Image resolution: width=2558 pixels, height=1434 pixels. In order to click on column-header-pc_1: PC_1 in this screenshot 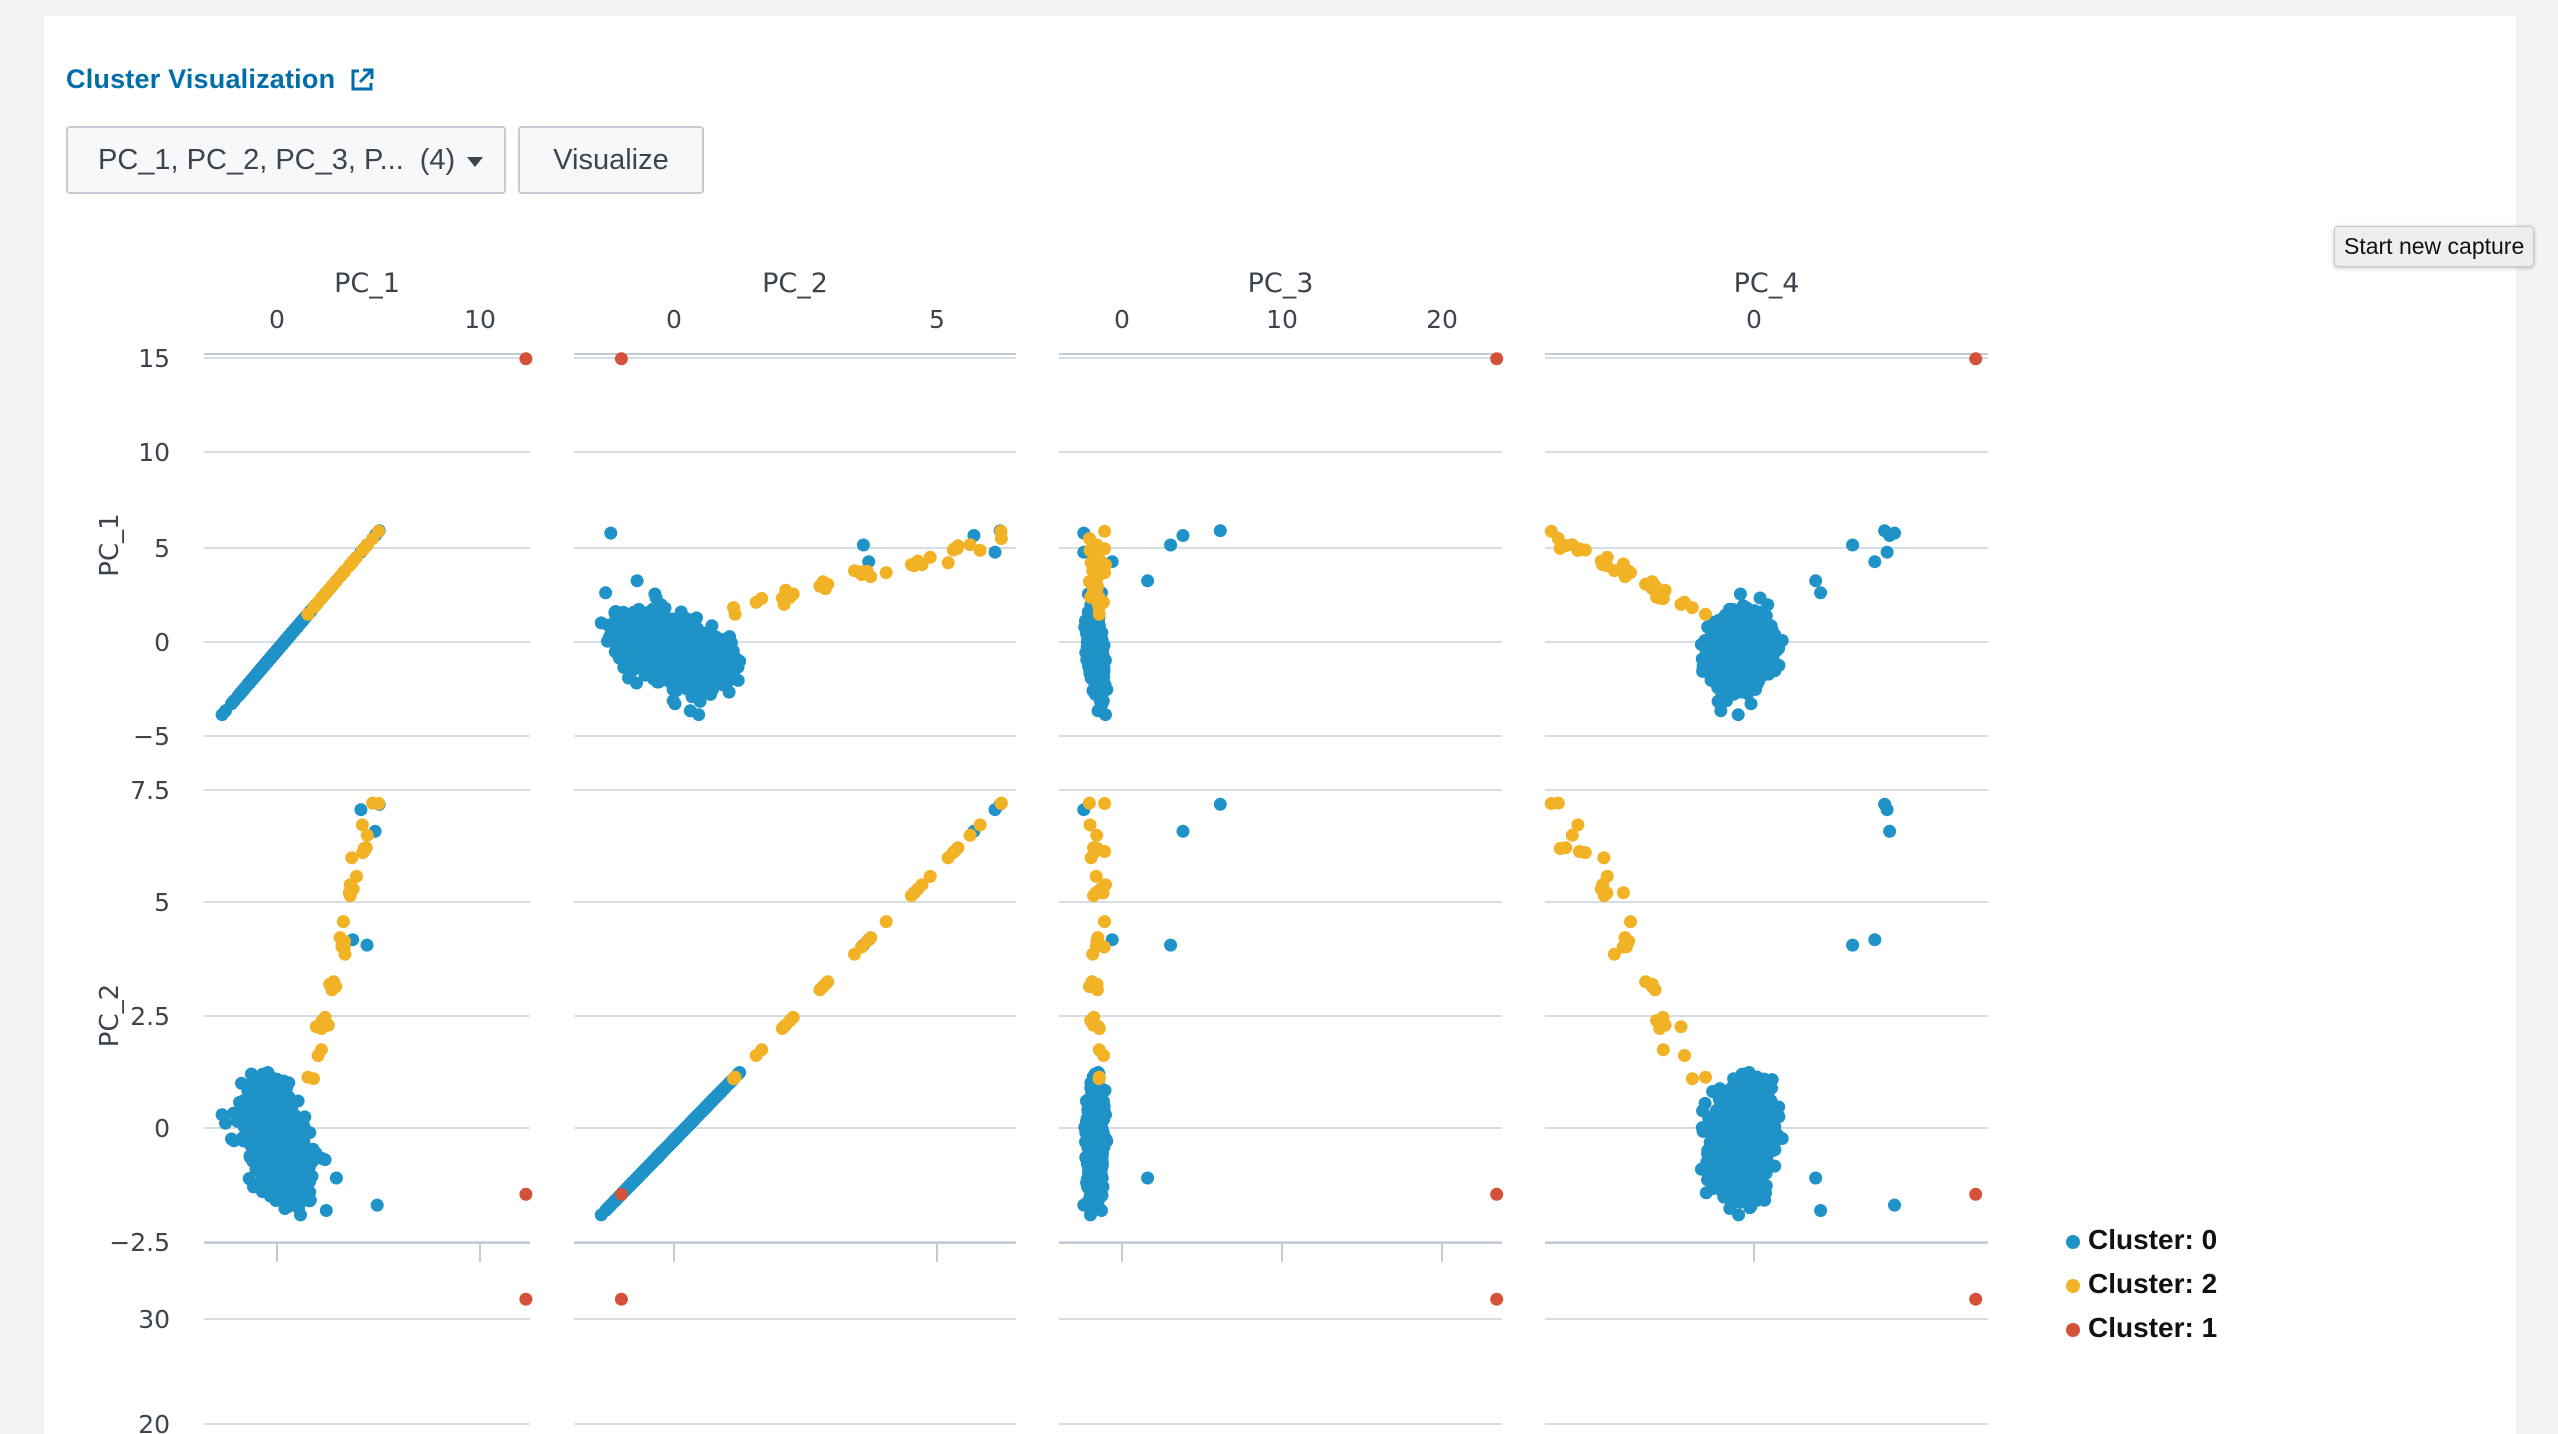, I will do `click(367, 283)`.